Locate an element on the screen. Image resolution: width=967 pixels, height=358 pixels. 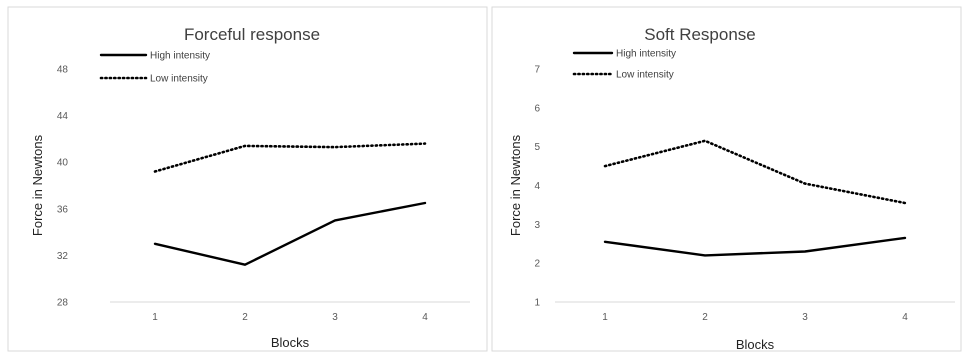
y-tick-label: 48 is located at coordinates (63, 70).